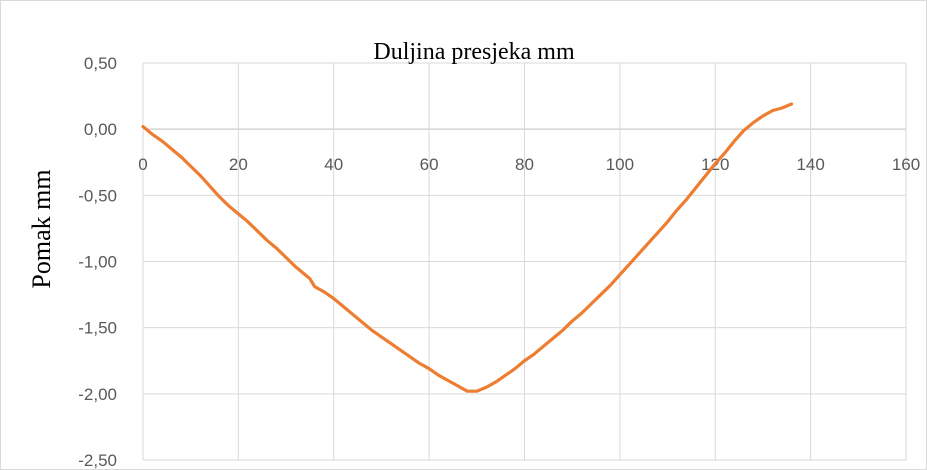 Image resolution: width=927 pixels, height=470 pixels. What do you see at coordinates (429, 164) in the screenshot?
I see `x-tick-label: 60` at bounding box center [429, 164].